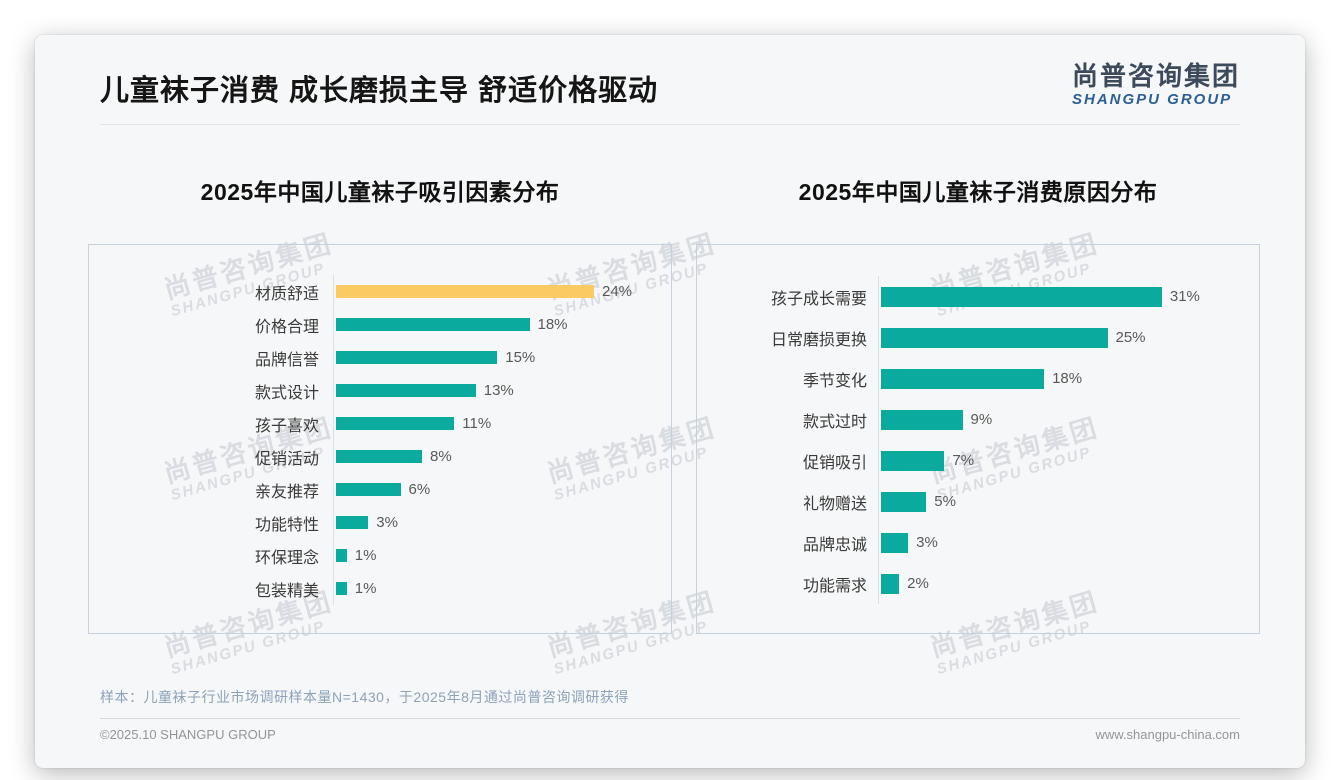 The width and height of the screenshot is (1340, 780). What do you see at coordinates (981, 419) in the screenshot?
I see `value-label: 9%` at bounding box center [981, 419].